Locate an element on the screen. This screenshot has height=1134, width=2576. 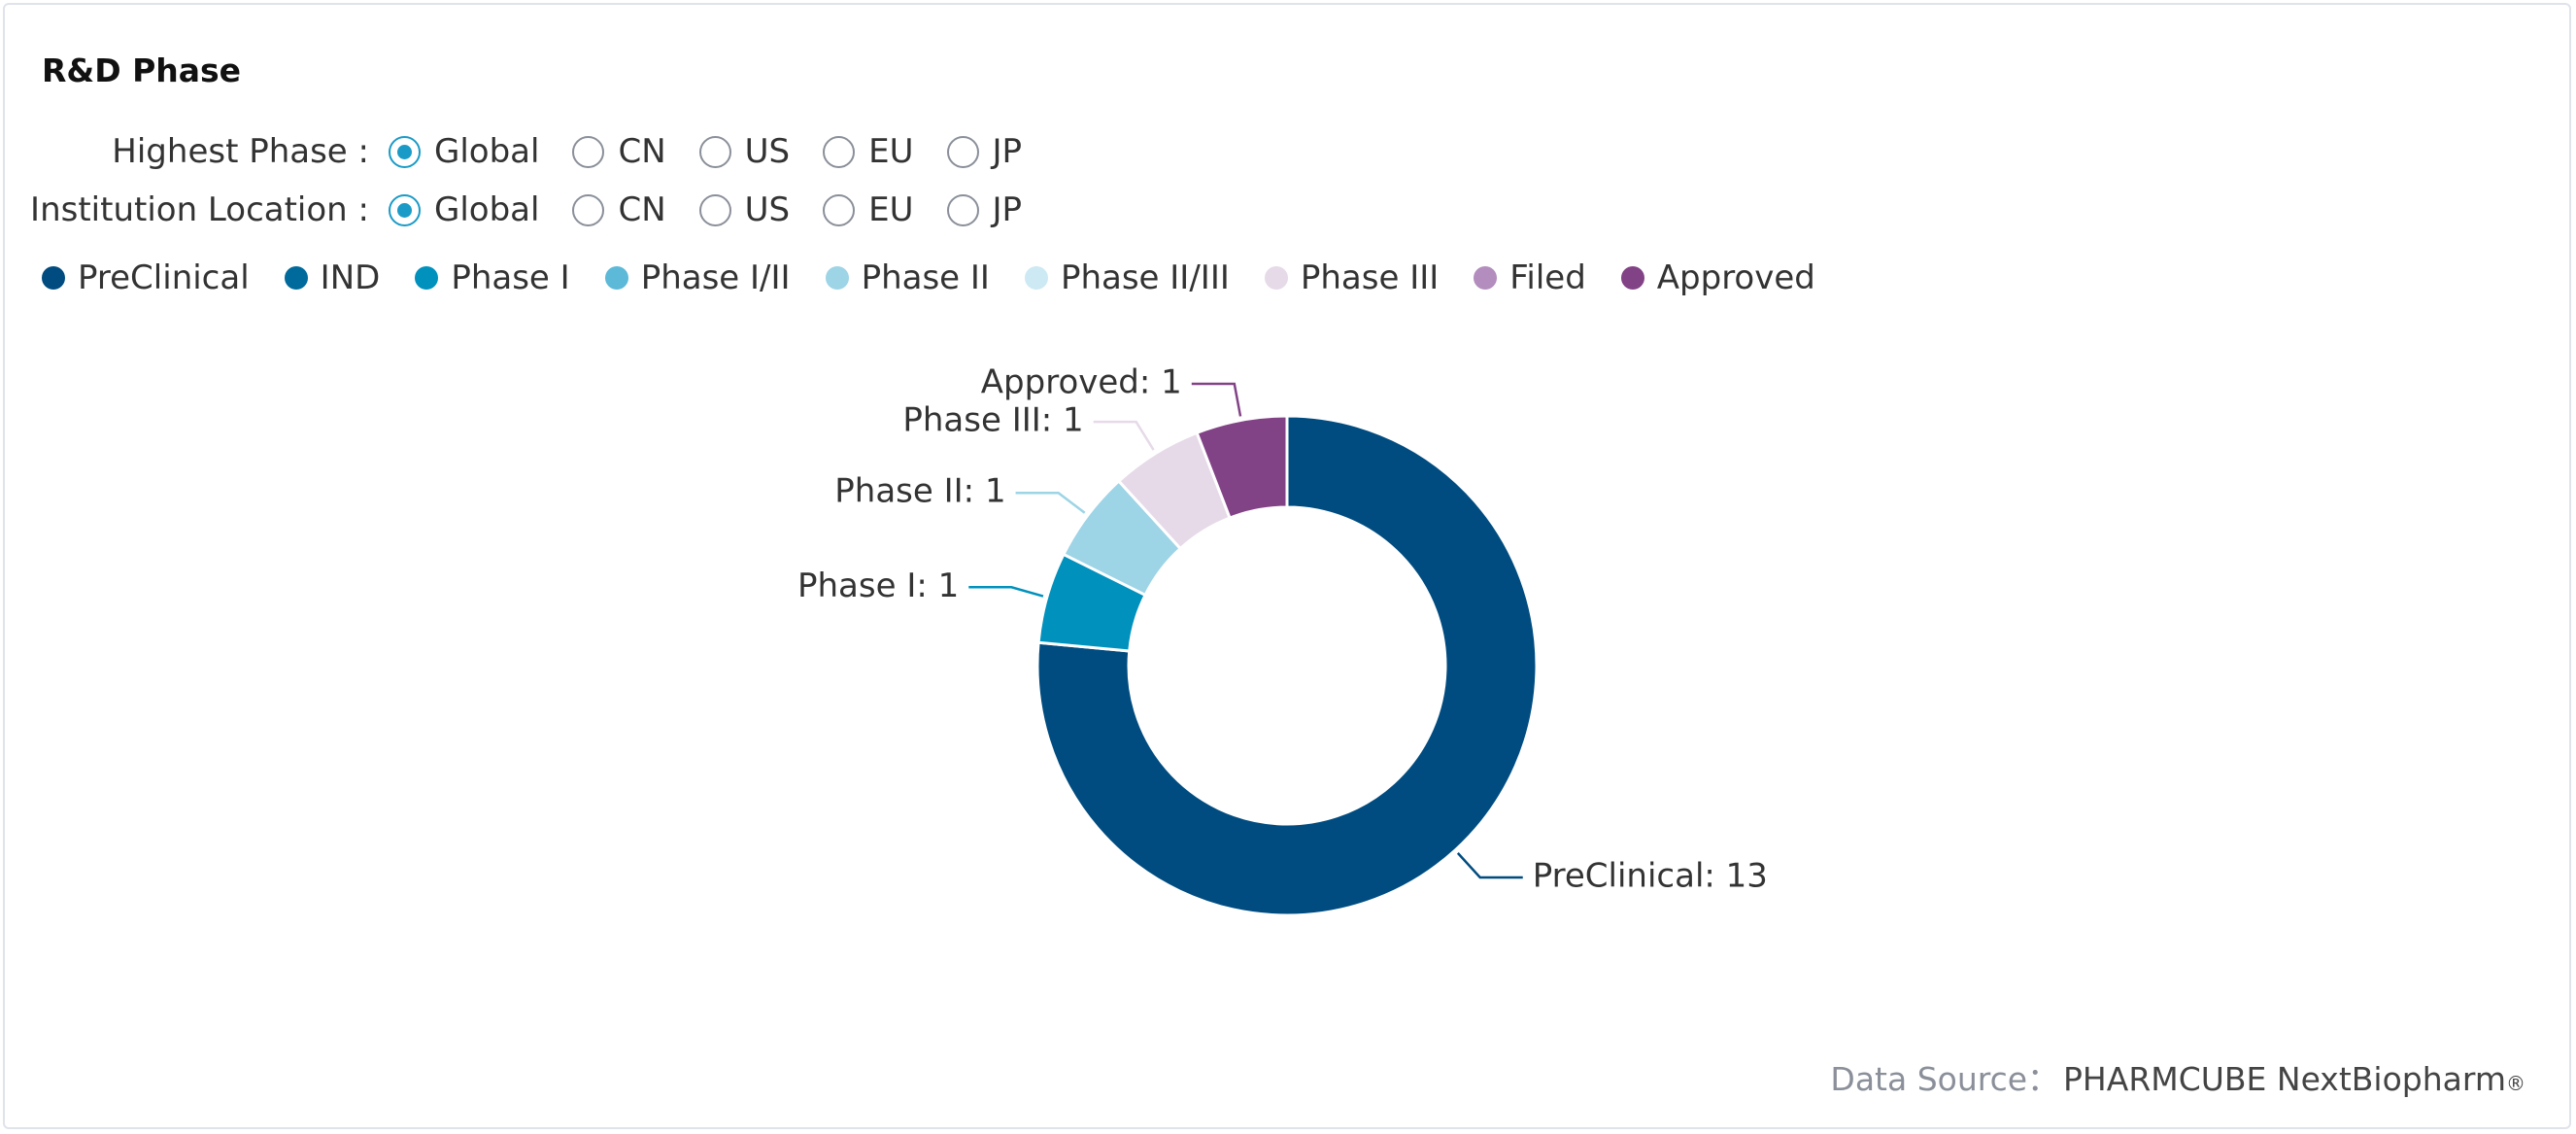
legend-label: Phase III is located at coordinates (1370, 277).